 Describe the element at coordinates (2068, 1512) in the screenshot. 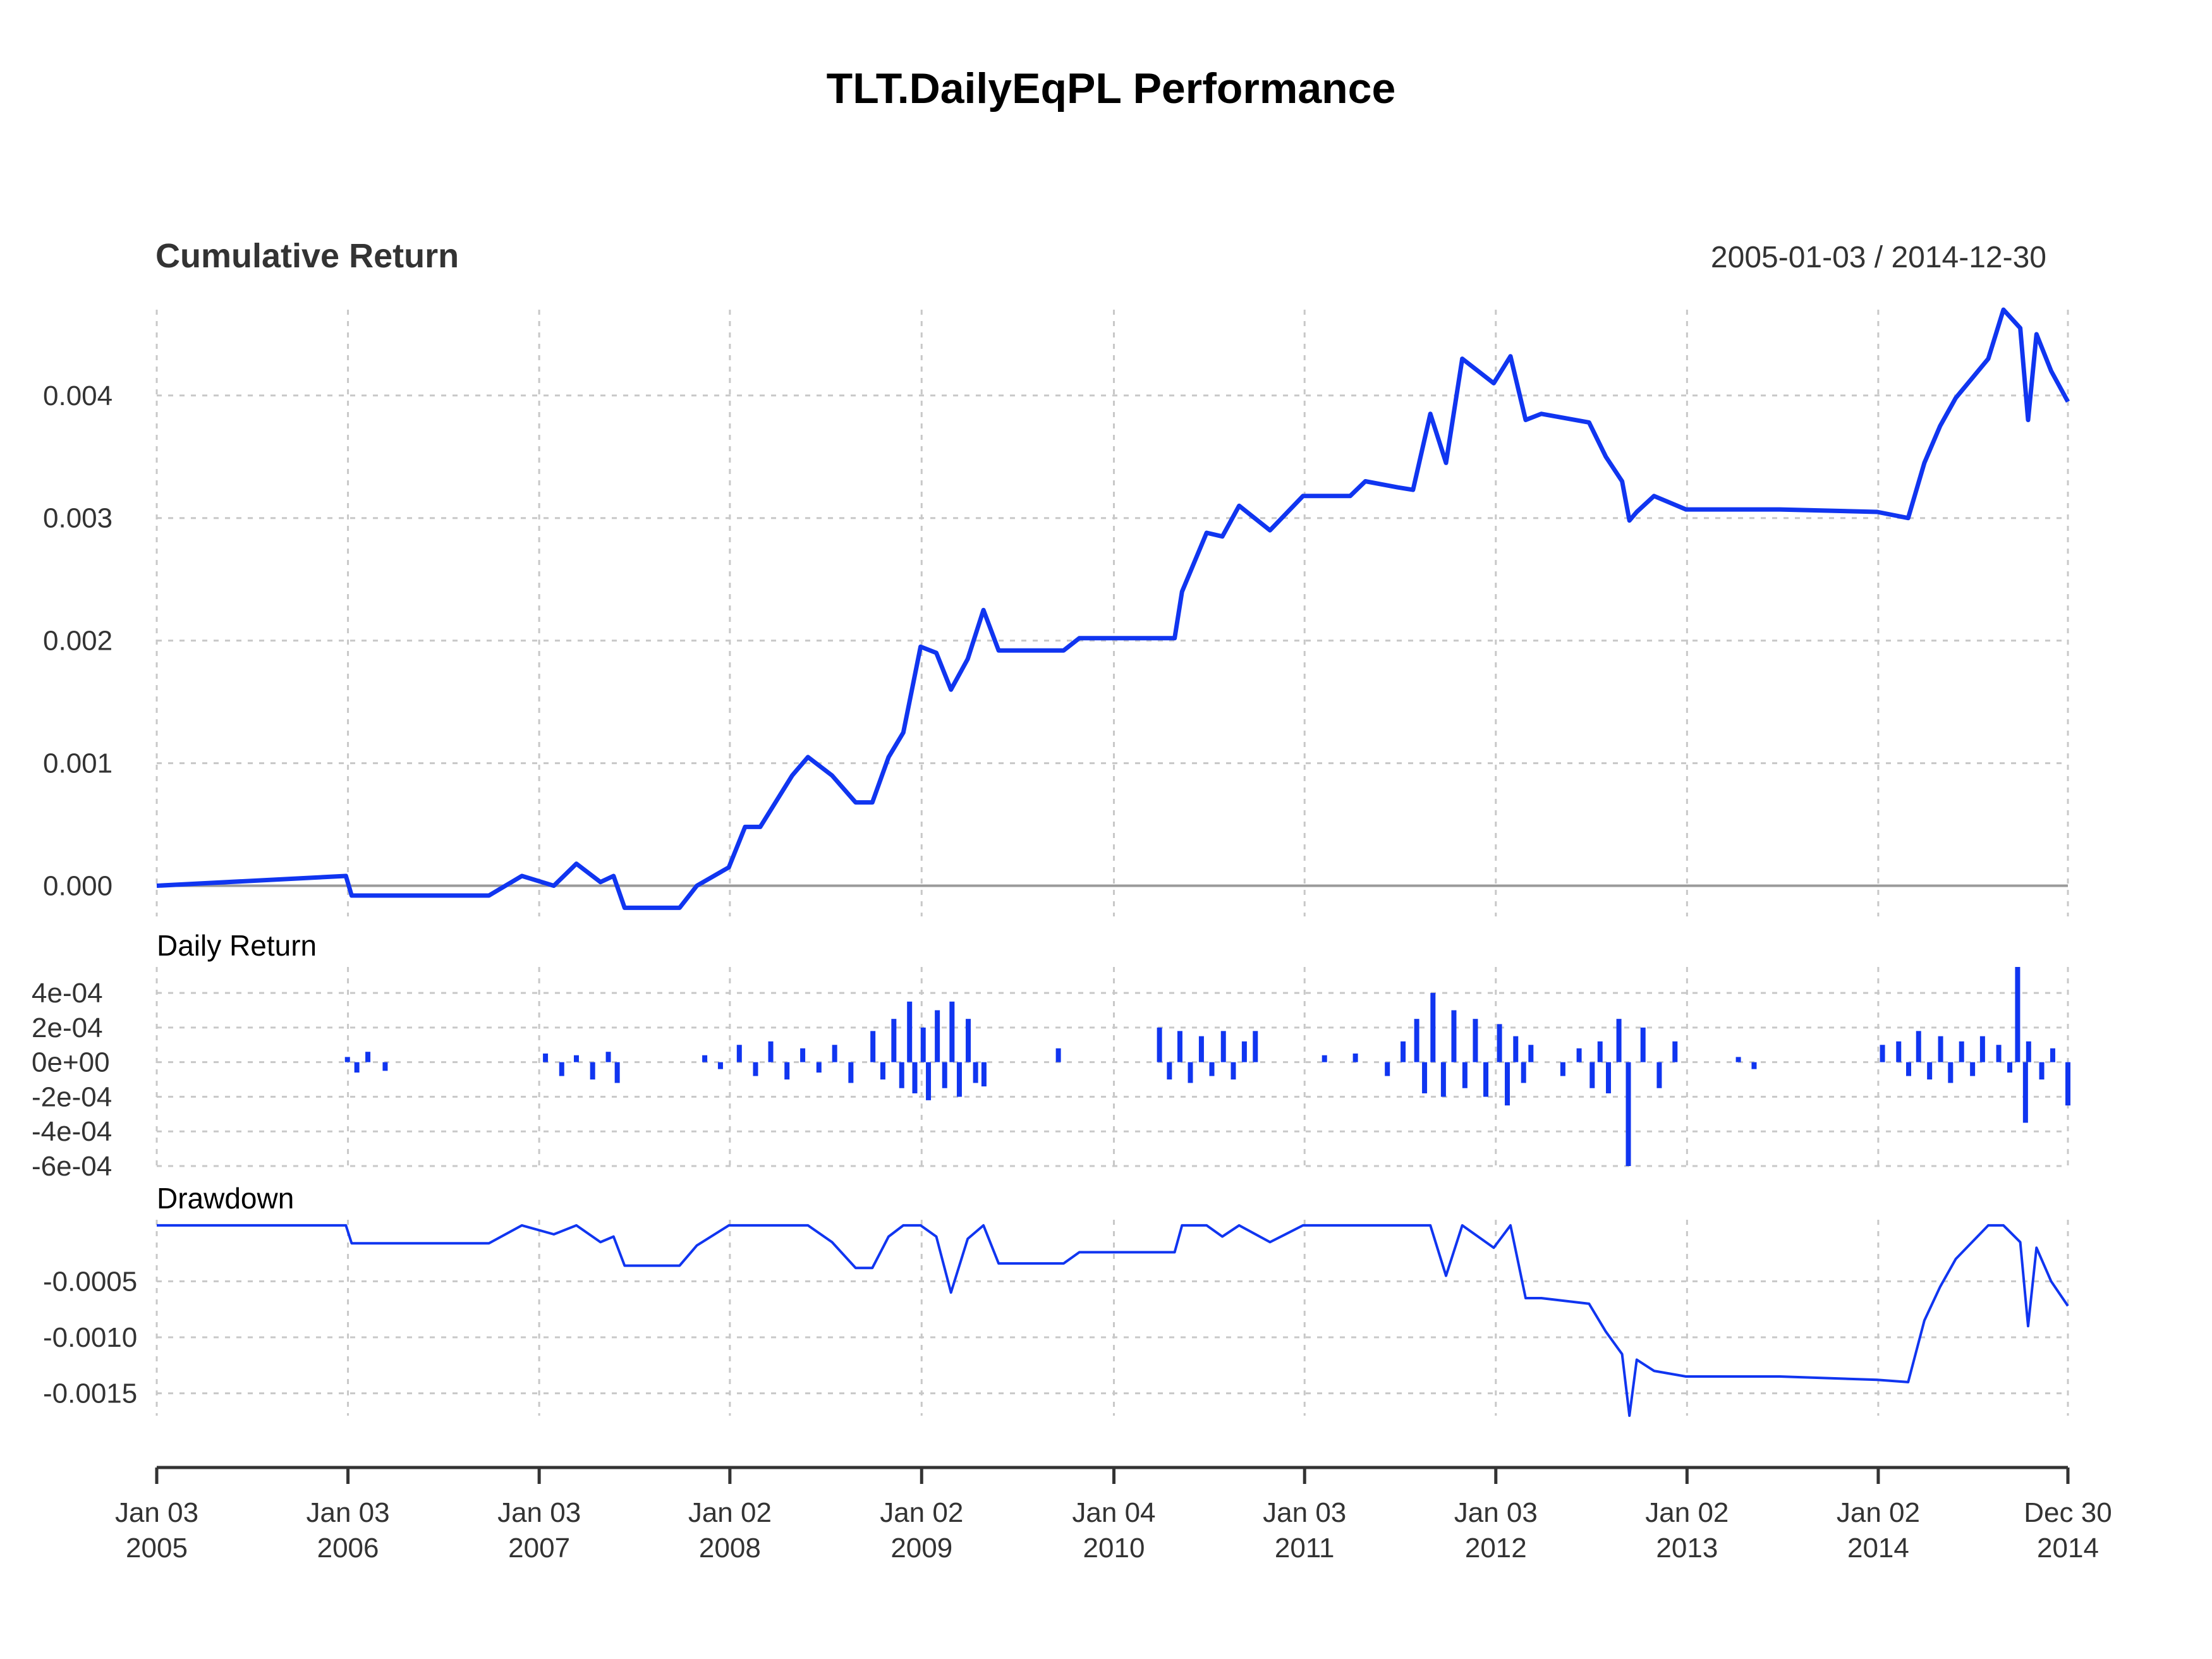

I see `x-tick-label: Dec 30` at that location.